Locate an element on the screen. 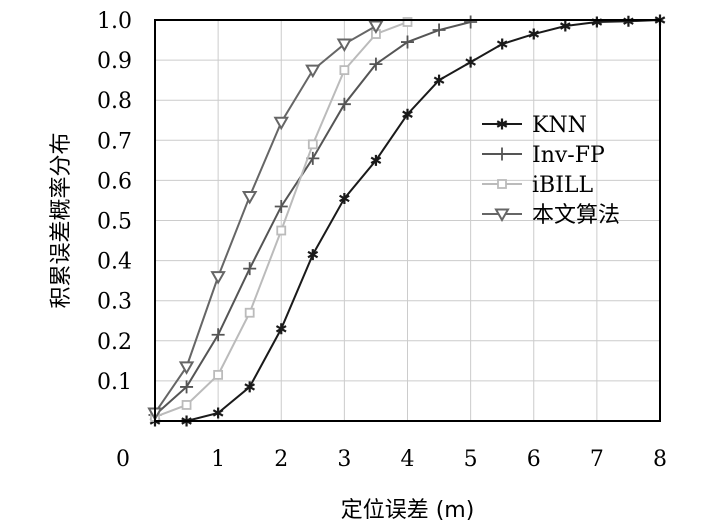 The height and width of the screenshot is (527, 709). y-tick-label: 1.0 is located at coordinates (114, 21).